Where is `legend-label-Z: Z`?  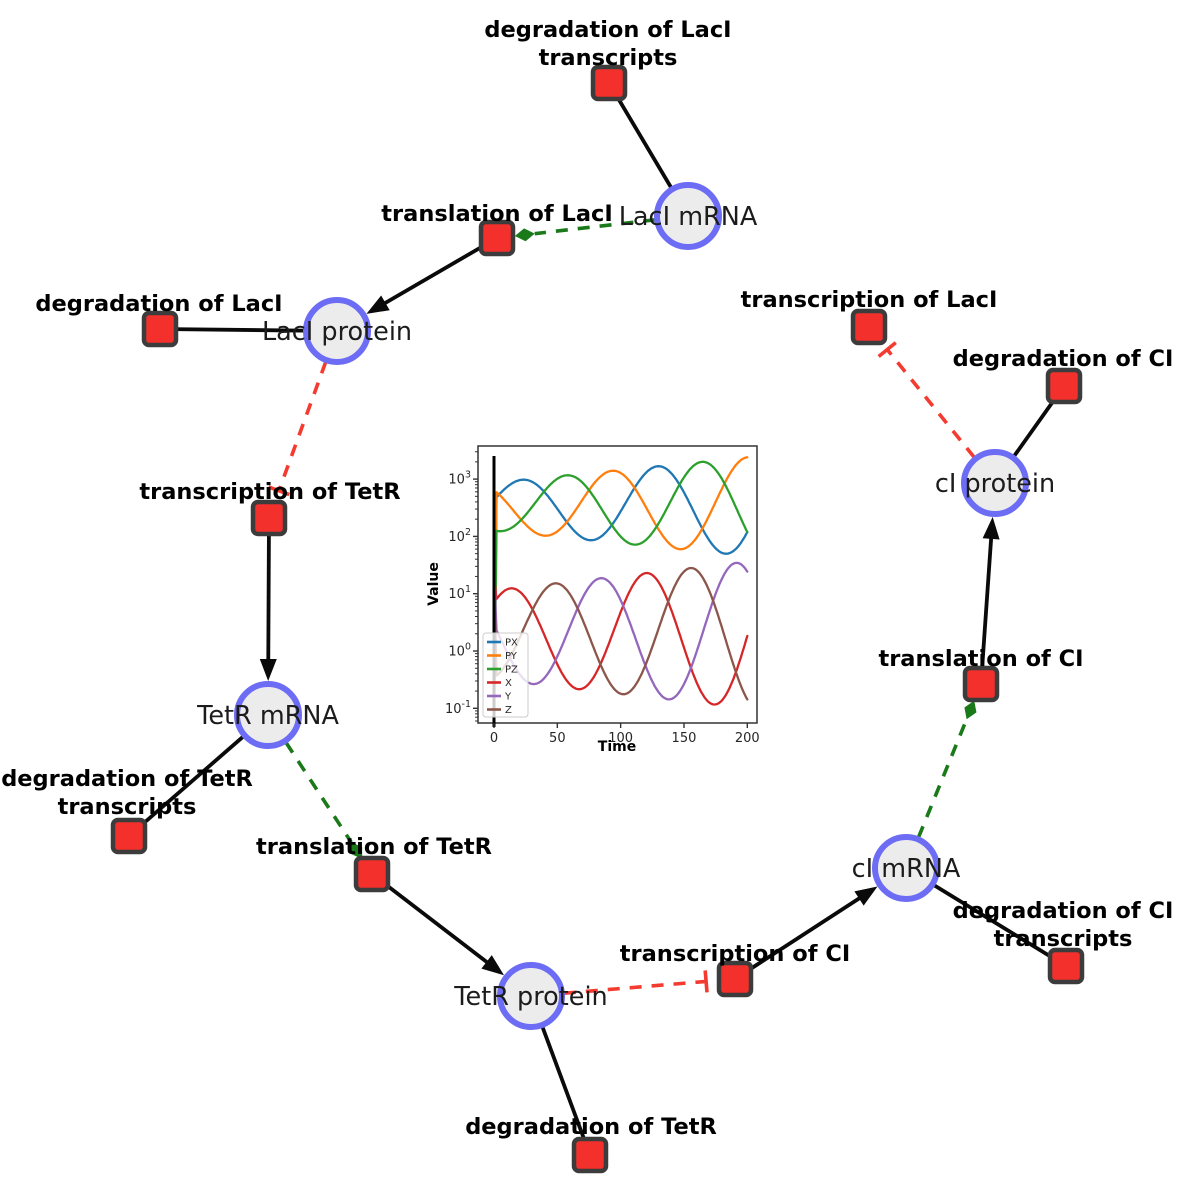
legend-label-Z: Z is located at coordinates (508, 710).